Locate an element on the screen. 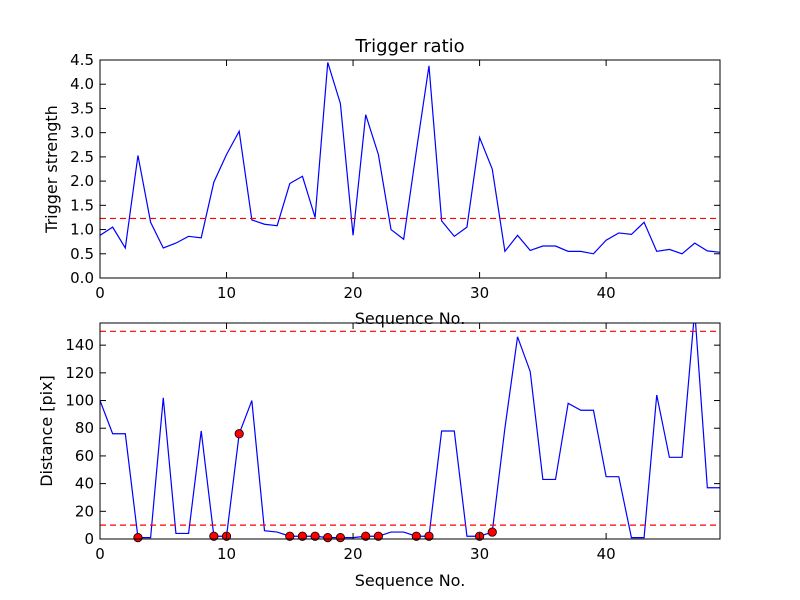 The width and height of the screenshot is (800, 600). y-tick-label: 40 is located at coordinates (84, 484).